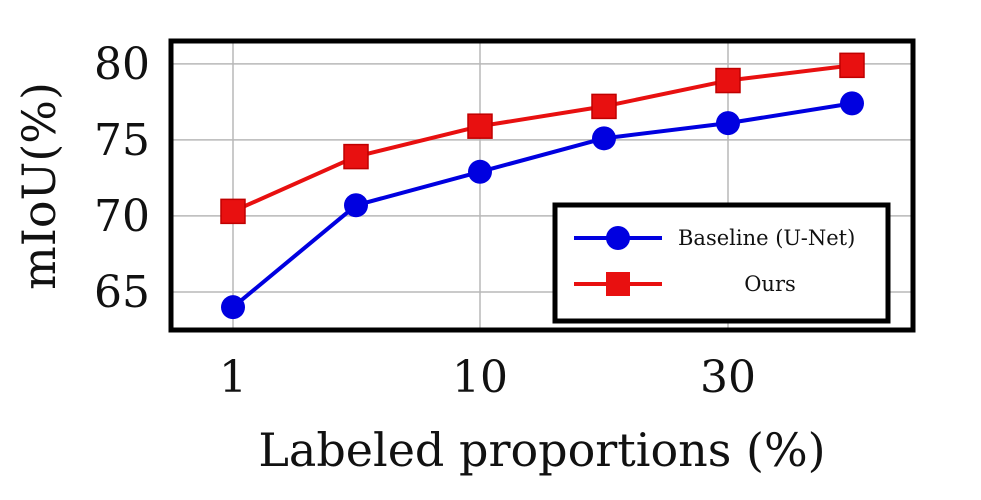 This screenshot has width=981, height=500. Describe the element at coordinates (39, 186) in the screenshot. I see `y-axis-title: mIoU(%)` at that location.